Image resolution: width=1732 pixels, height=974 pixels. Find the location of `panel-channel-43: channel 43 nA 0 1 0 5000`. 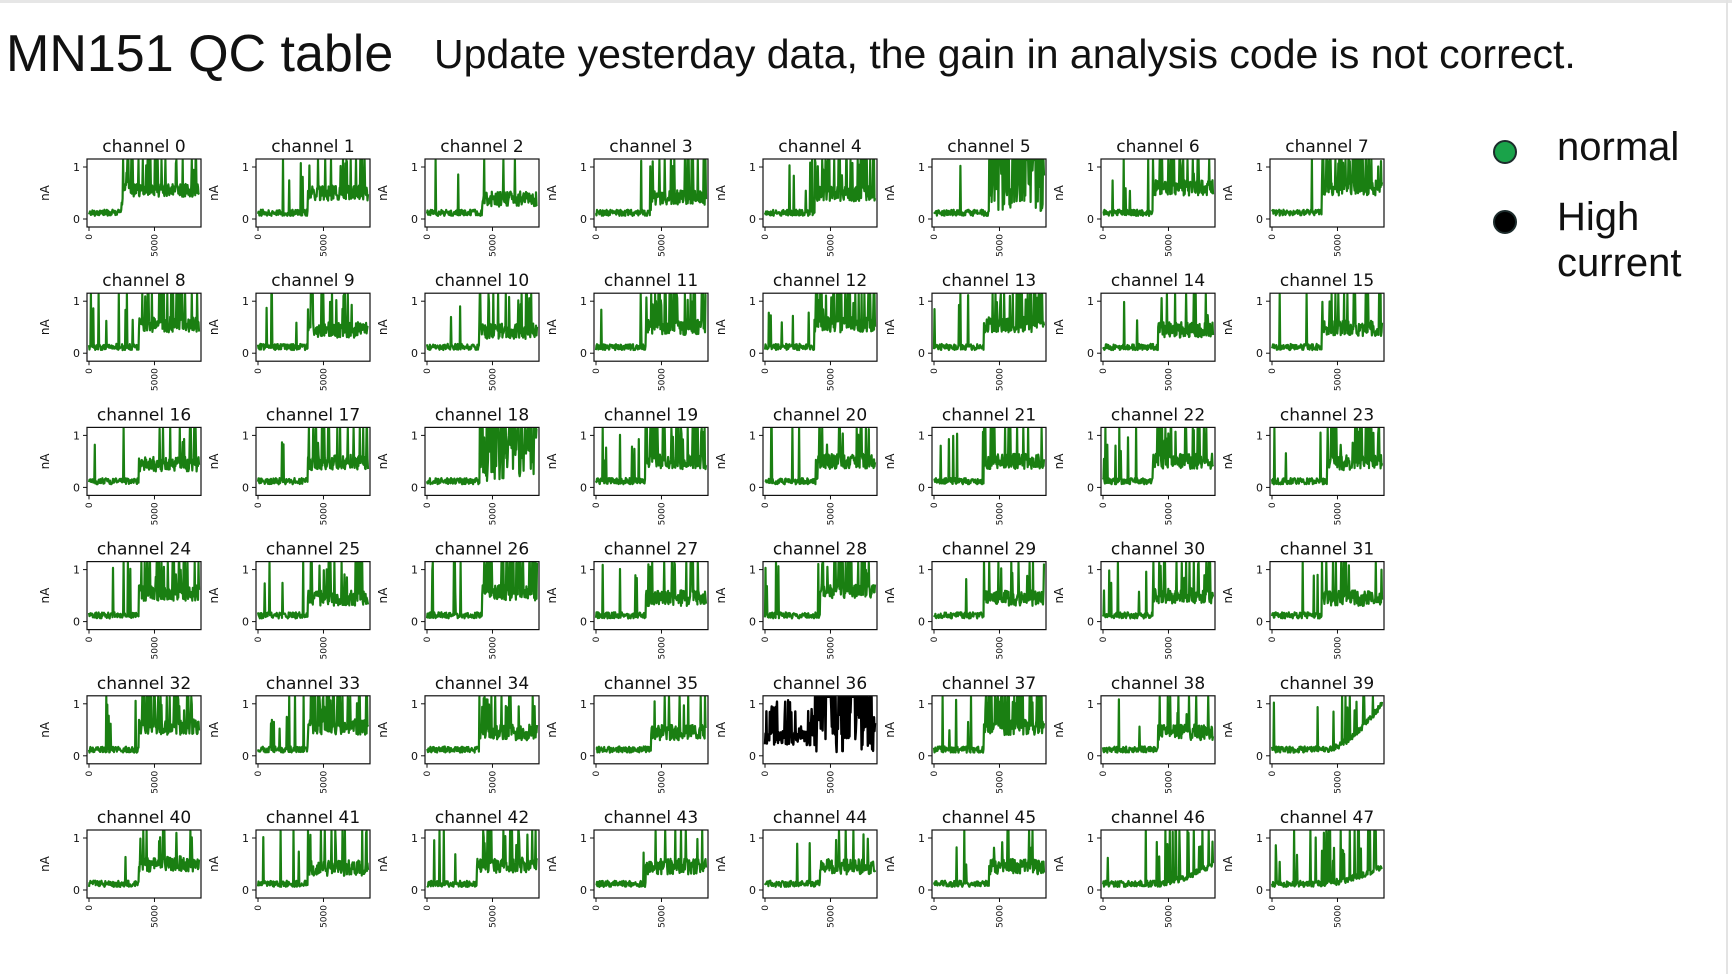

panel-channel-43: channel 43 nA 0 1 0 5000 is located at coordinates (627, 868).